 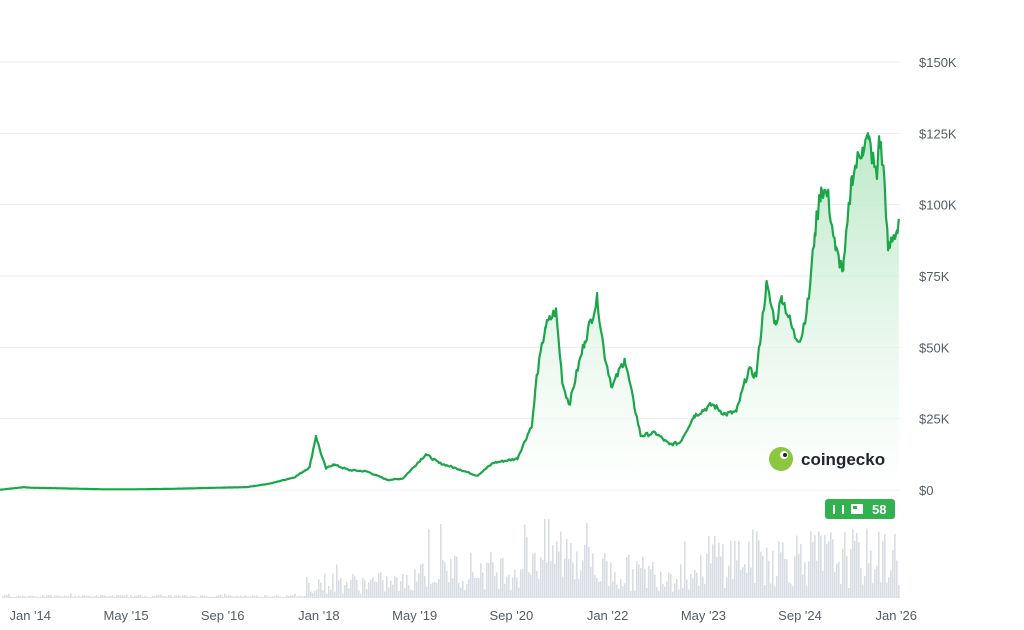 I want to click on volume-bars, so click(x=451, y=558).